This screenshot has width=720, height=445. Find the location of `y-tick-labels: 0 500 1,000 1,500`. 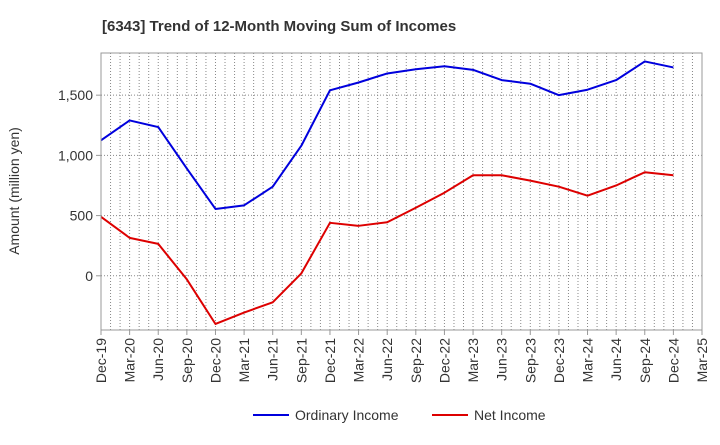

y-tick-labels: 0 500 1,000 1,500 is located at coordinates (79, 185).